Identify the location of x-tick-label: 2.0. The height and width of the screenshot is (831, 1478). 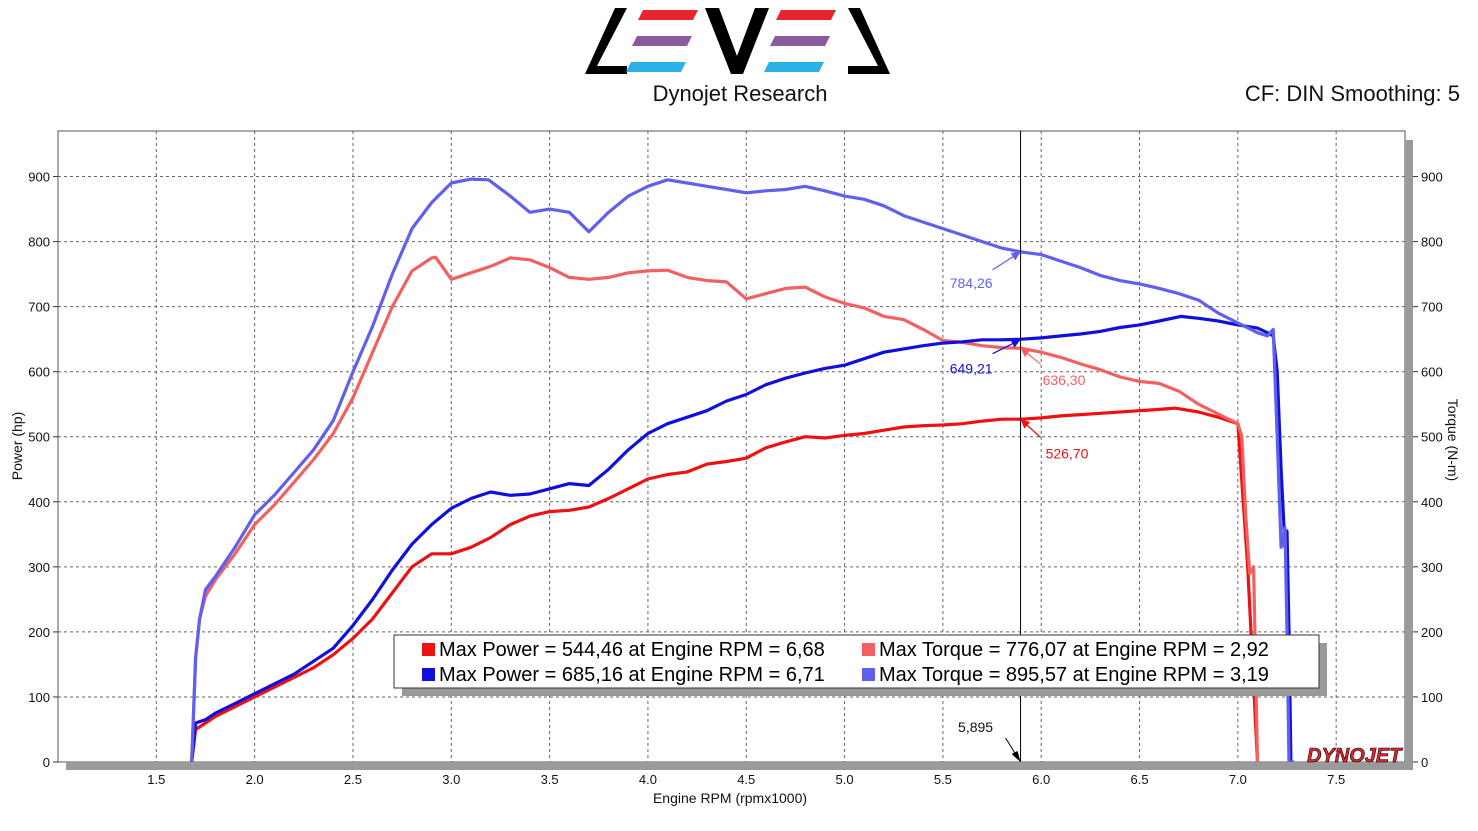
(255, 779).